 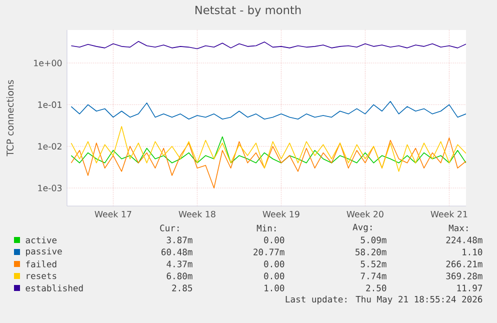 What do you see at coordinates (449, 214) in the screenshot?
I see `x-tick-label: Week 21` at bounding box center [449, 214].